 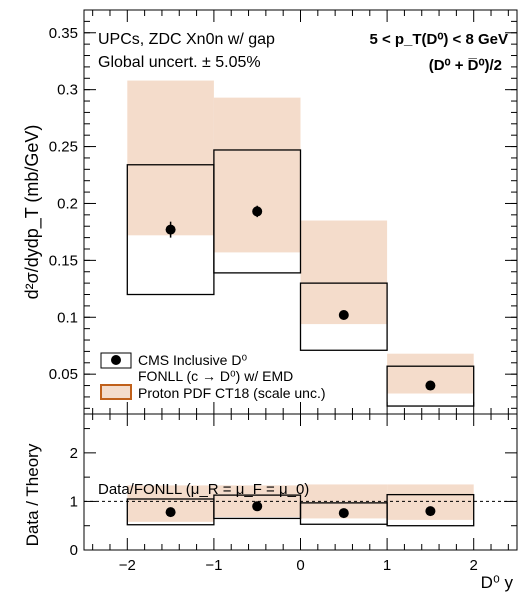 What do you see at coordinates (387, 565) in the screenshot?
I see `x-tick-label: 1` at bounding box center [387, 565].